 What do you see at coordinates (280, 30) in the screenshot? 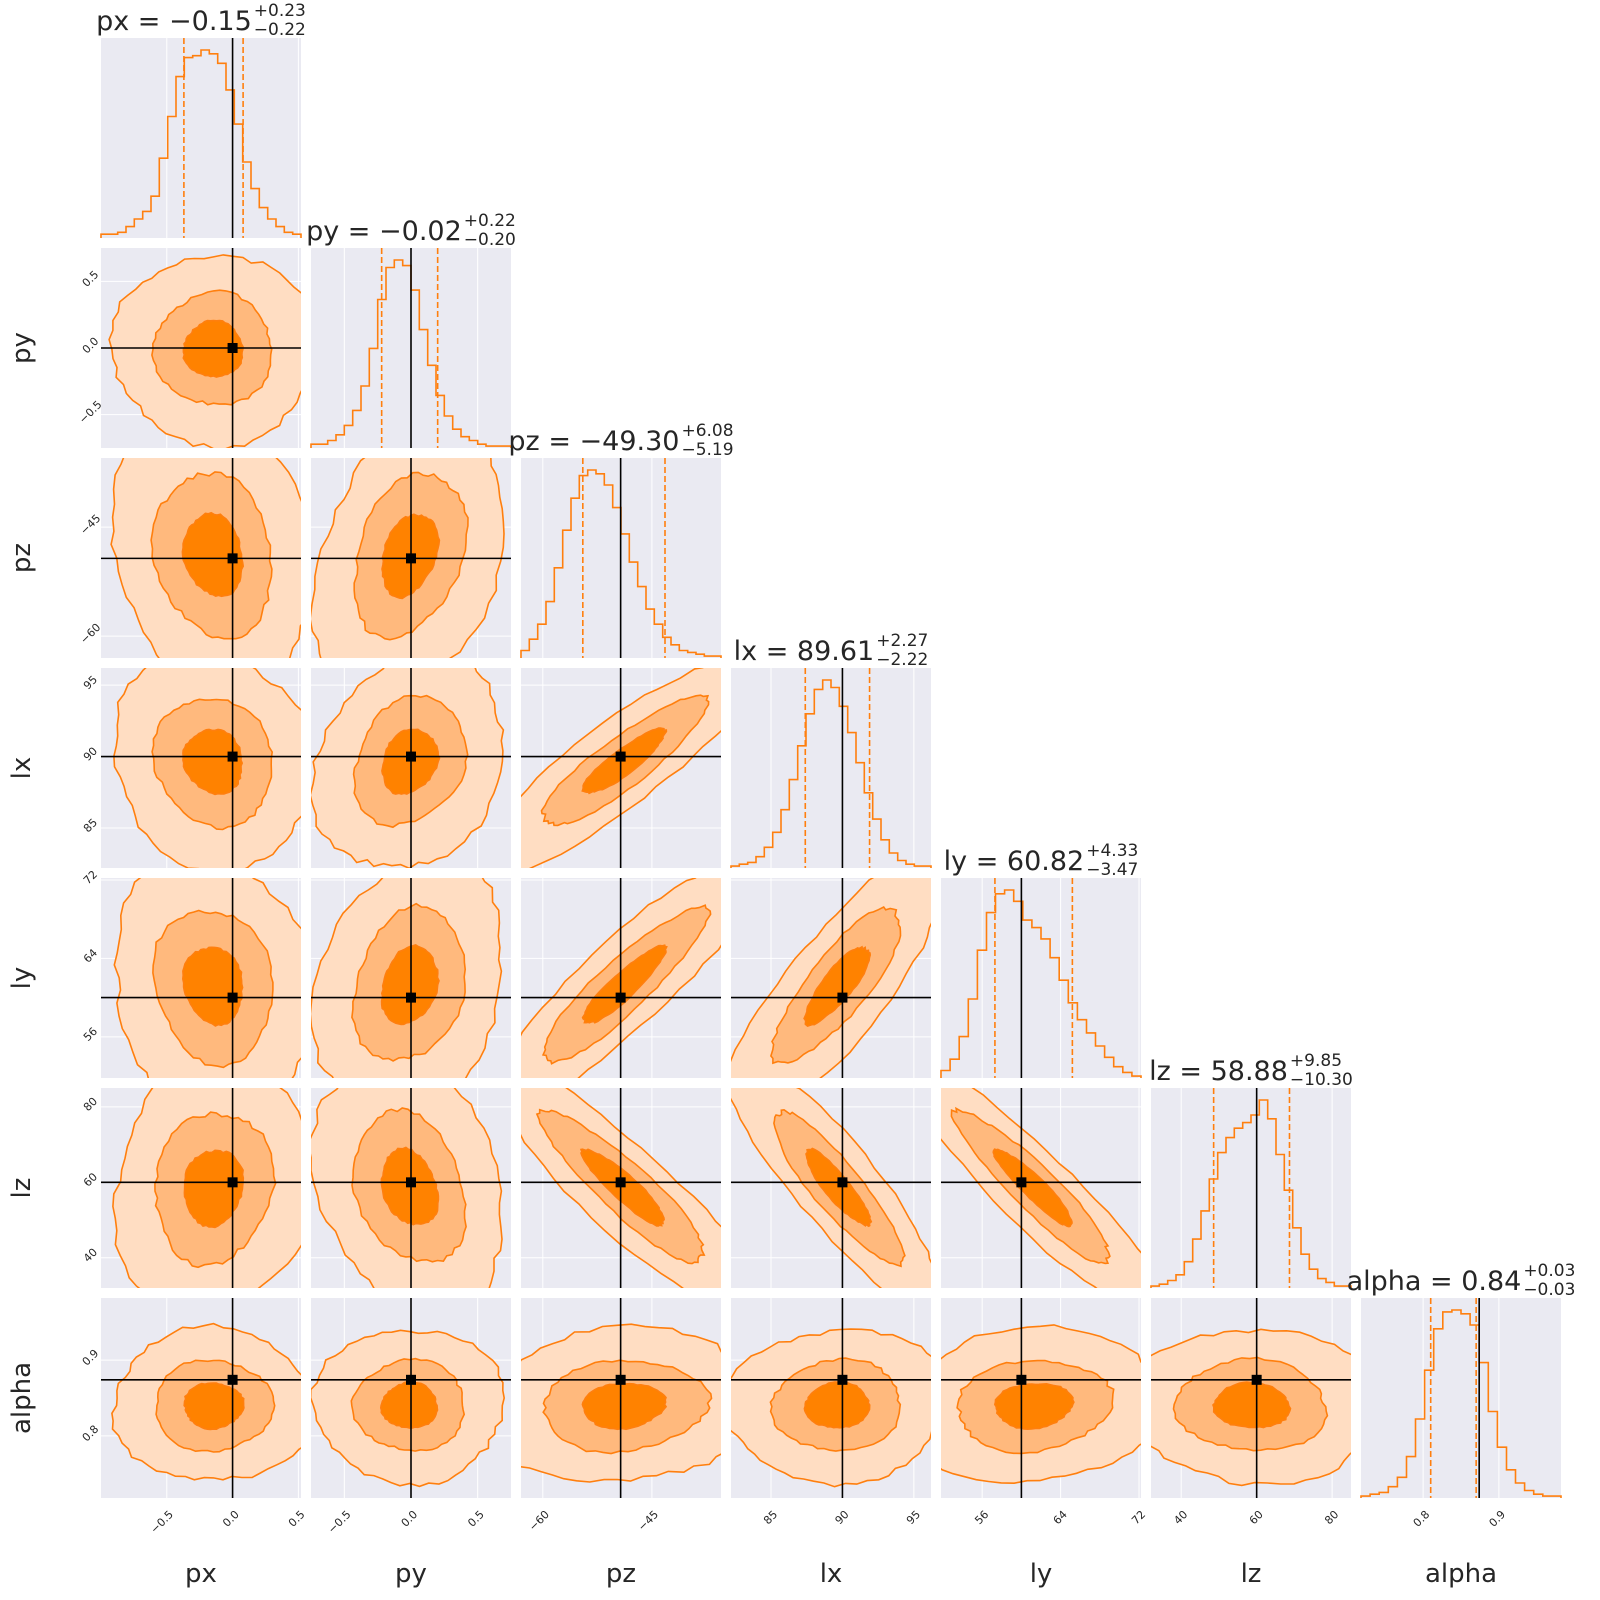
I see `title-minus: −0.22` at bounding box center [280, 30].